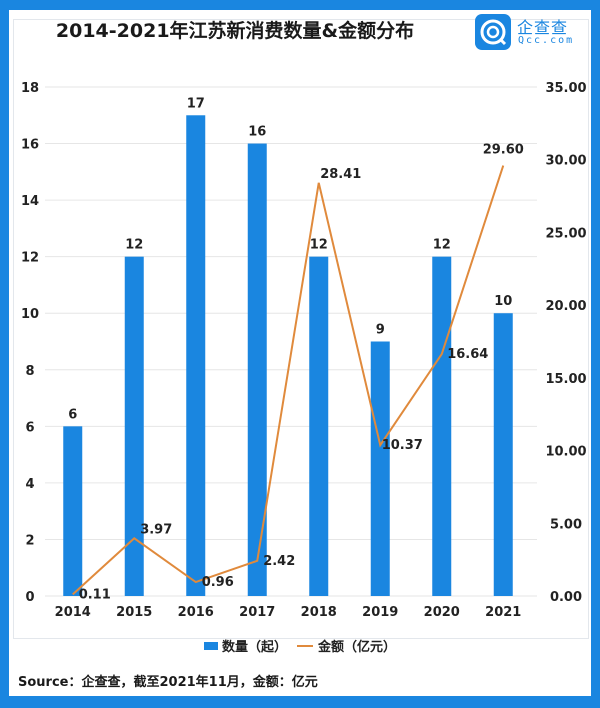  I want to click on right-axis-ticks: 0.00 5.00 10.00 15.00 20.00 25.00 30.00 35.00, so click(565, 343).